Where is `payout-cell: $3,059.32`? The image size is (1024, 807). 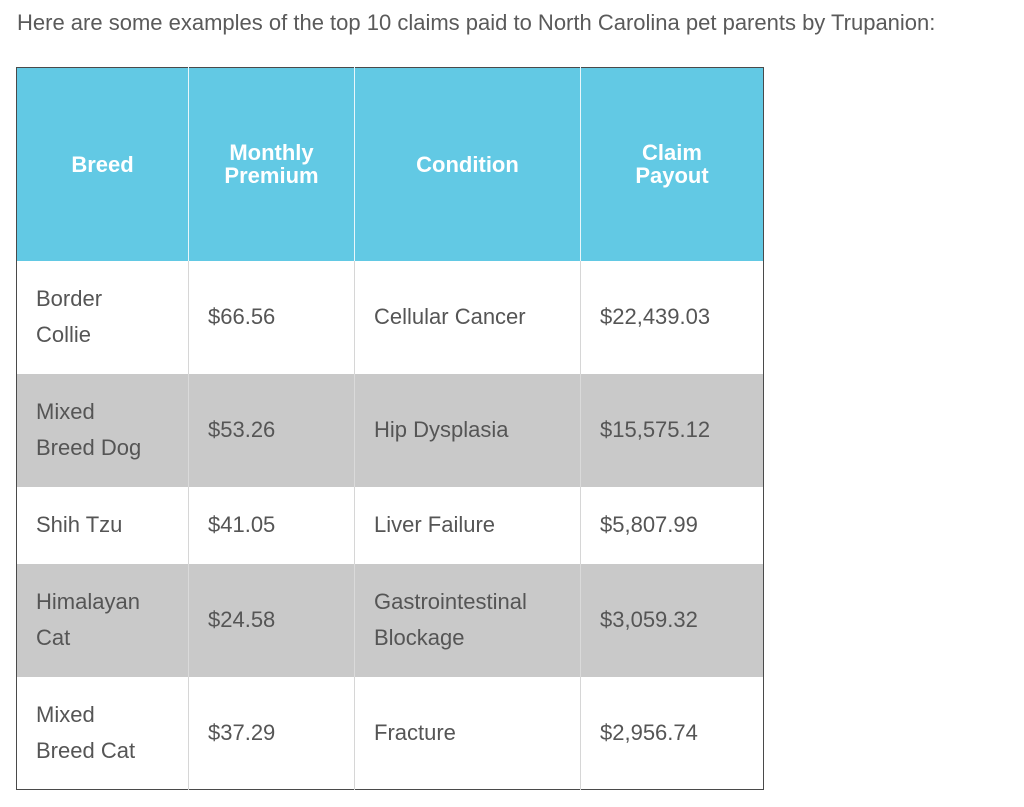
payout-cell: $3,059.32 is located at coordinates (672, 620).